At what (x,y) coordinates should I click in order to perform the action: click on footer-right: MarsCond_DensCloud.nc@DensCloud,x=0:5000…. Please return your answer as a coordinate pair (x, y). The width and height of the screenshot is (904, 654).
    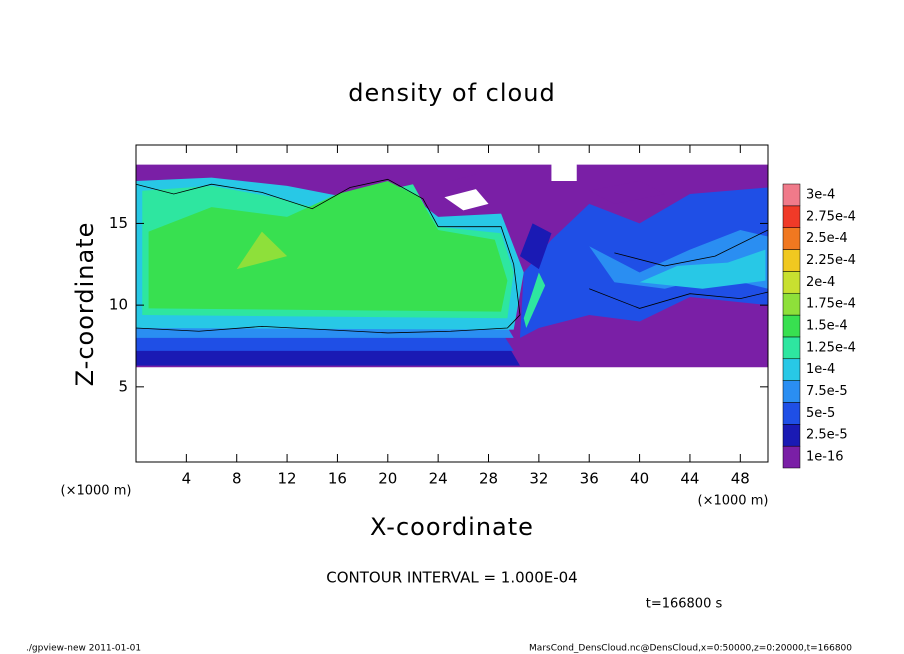
    Looking at the image, I should click on (690, 649).